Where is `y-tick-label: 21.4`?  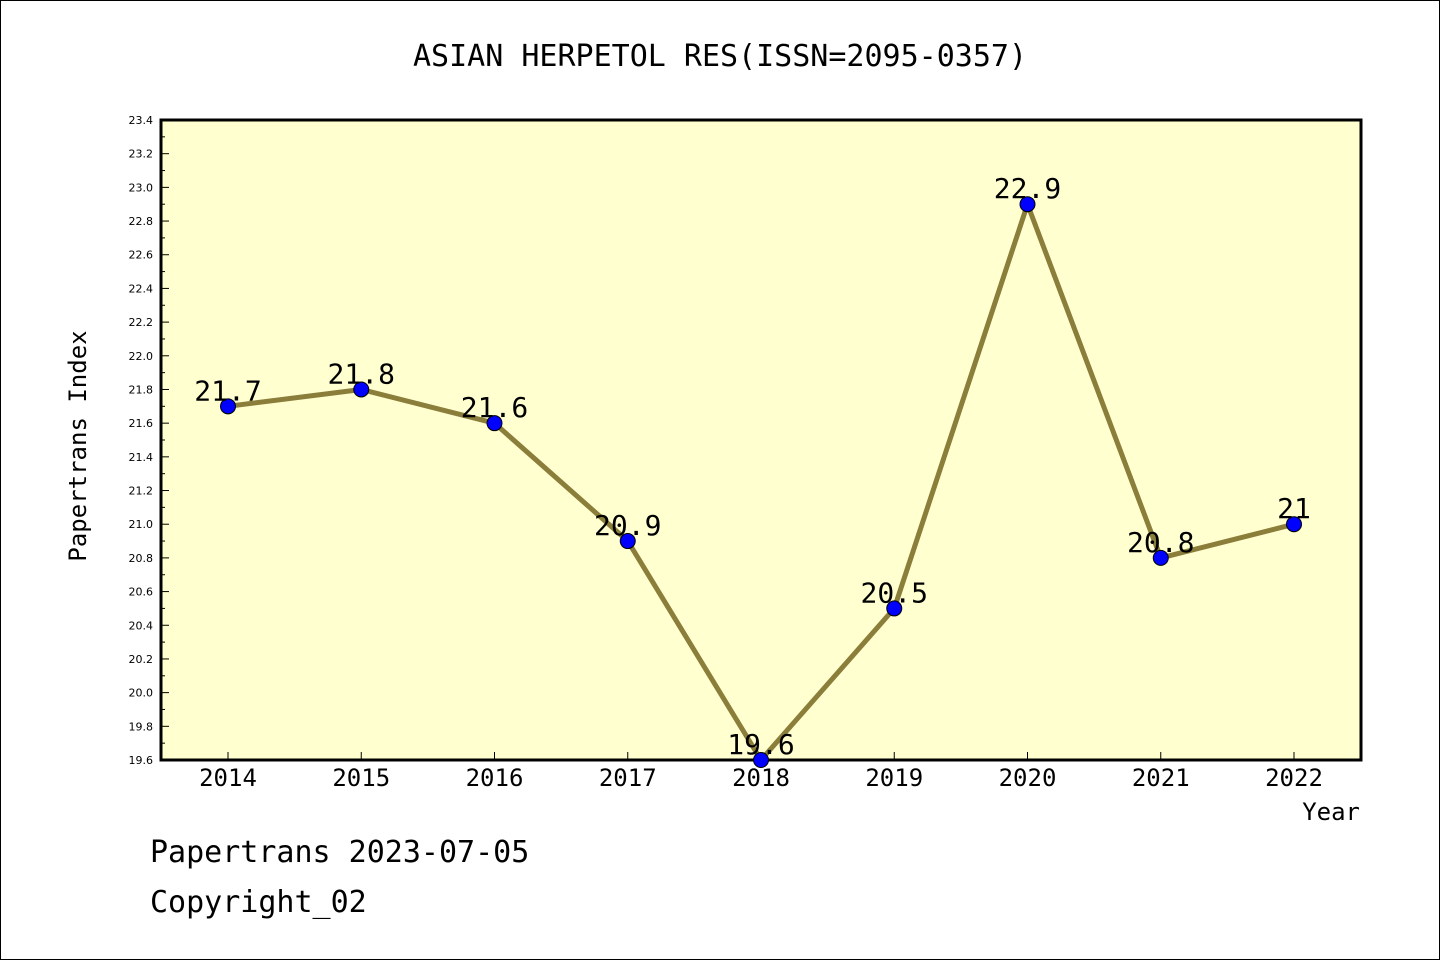
y-tick-label: 21.4 is located at coordinates (141, 457).